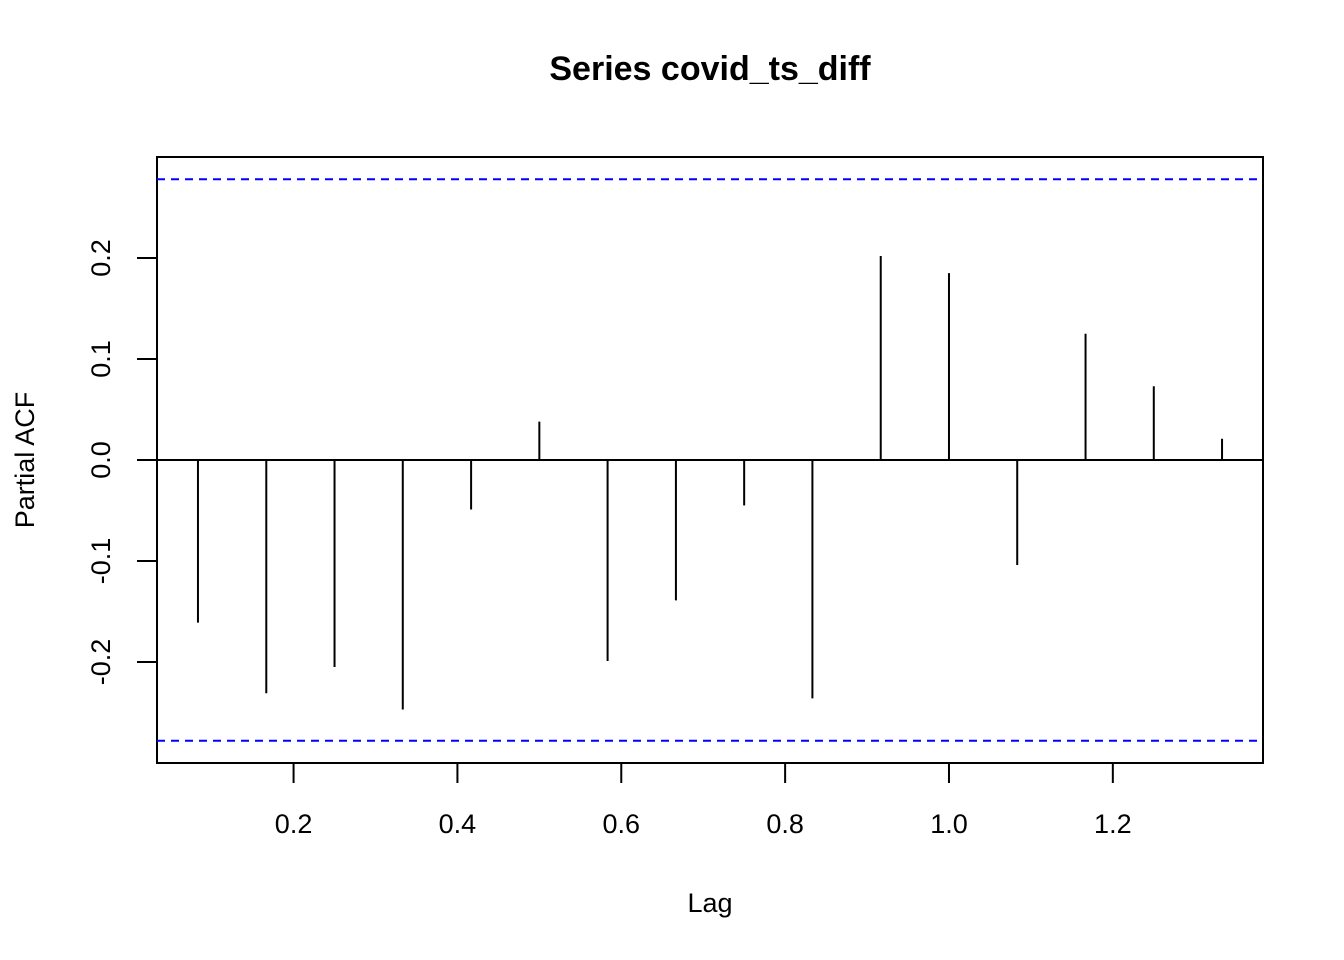  I want to click on y-tick-label: 0.0, so click(101, 460).